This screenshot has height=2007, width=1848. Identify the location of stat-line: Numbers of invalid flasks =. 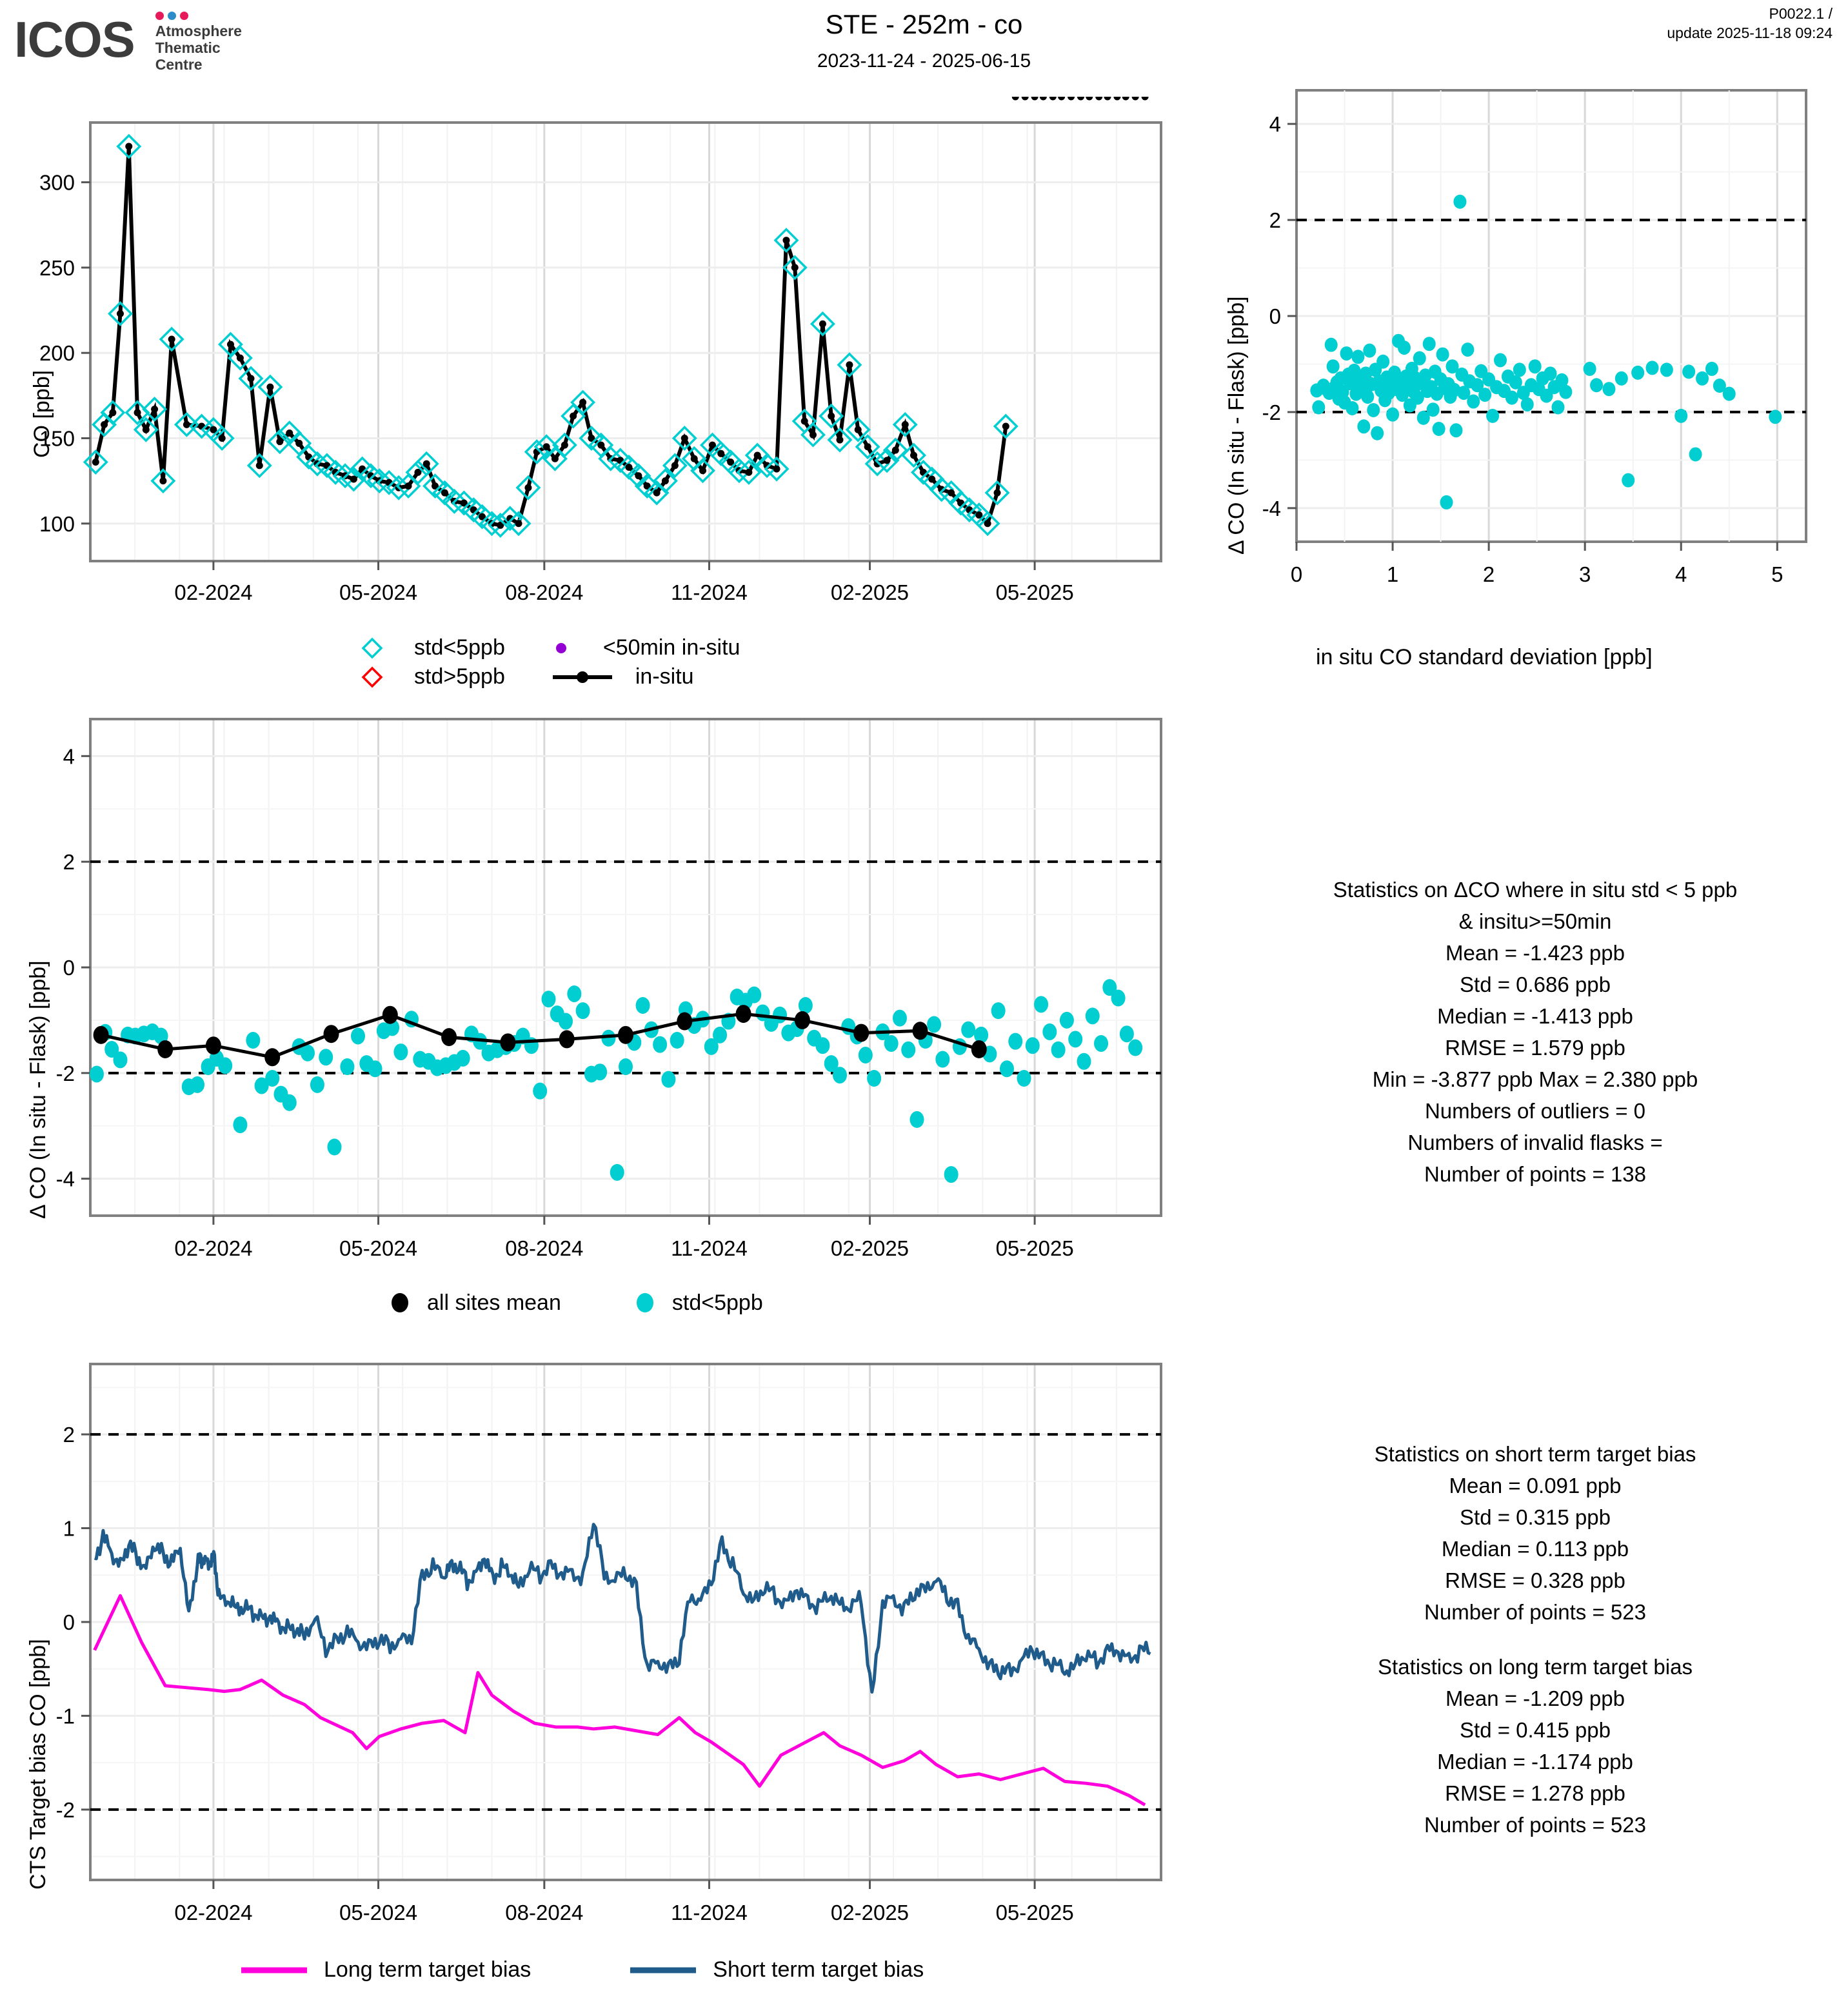
(1535, 1142).